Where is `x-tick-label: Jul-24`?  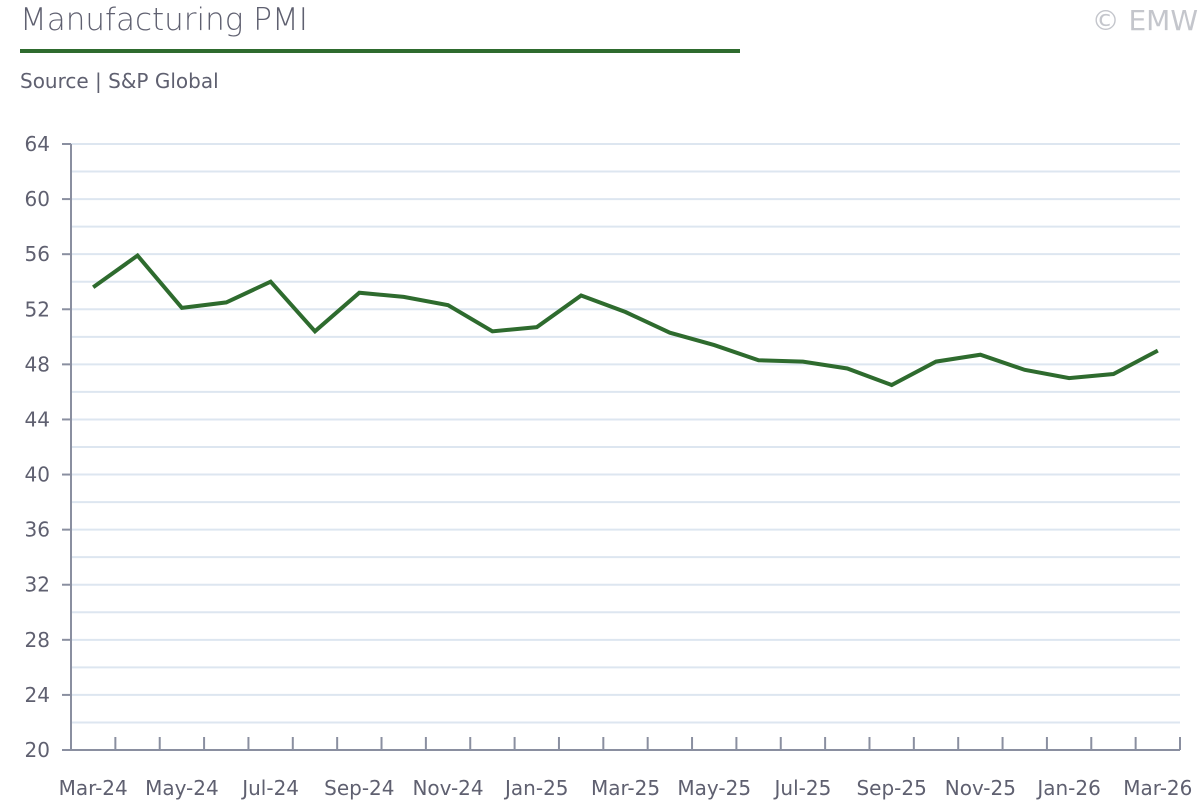 x-tick-label: Jul-24 is located at coordinates (269, 788).